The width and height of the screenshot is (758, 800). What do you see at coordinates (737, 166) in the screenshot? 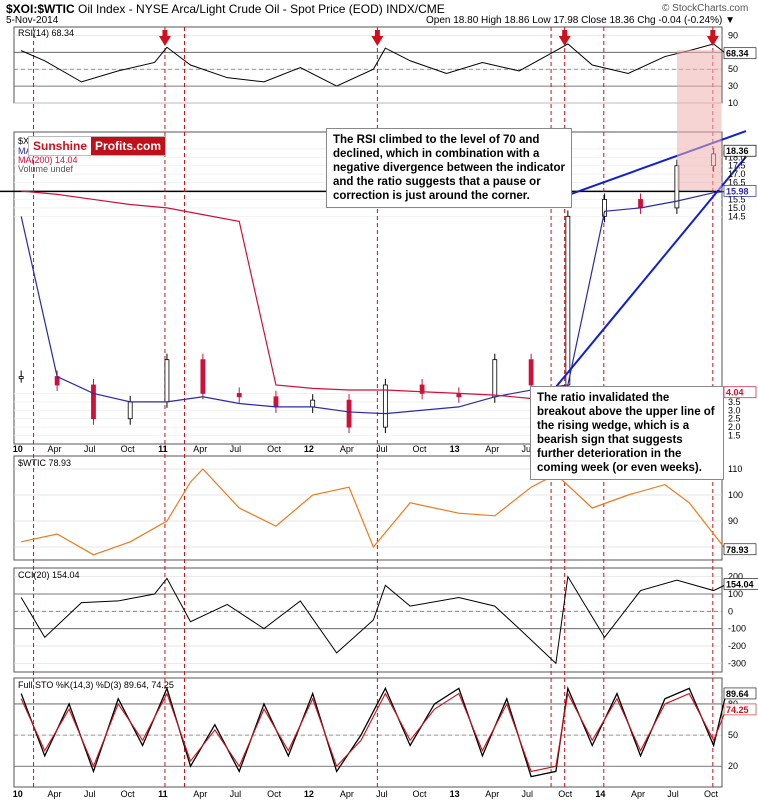
I see `y-tick-label: 17.5` at bounding box center [737, 166].